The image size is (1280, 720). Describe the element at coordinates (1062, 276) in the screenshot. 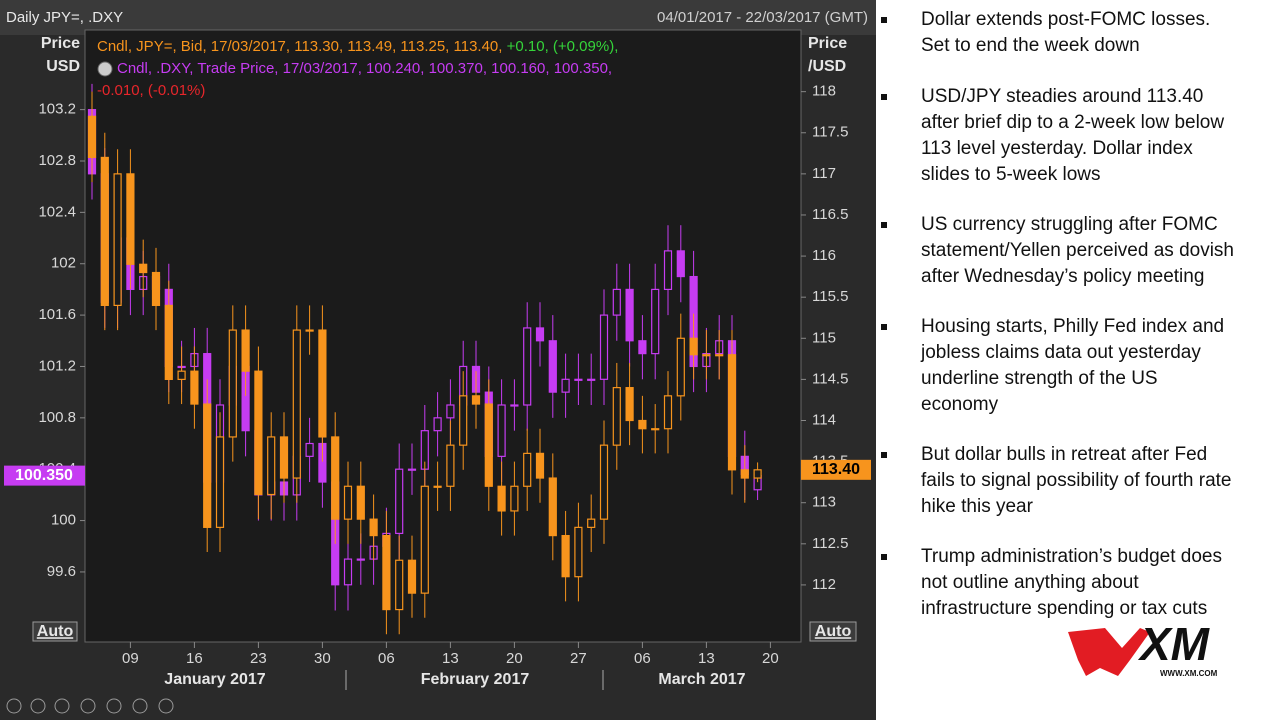

I see `bullet-text: after Wednesday’s policy meeting` at that location.